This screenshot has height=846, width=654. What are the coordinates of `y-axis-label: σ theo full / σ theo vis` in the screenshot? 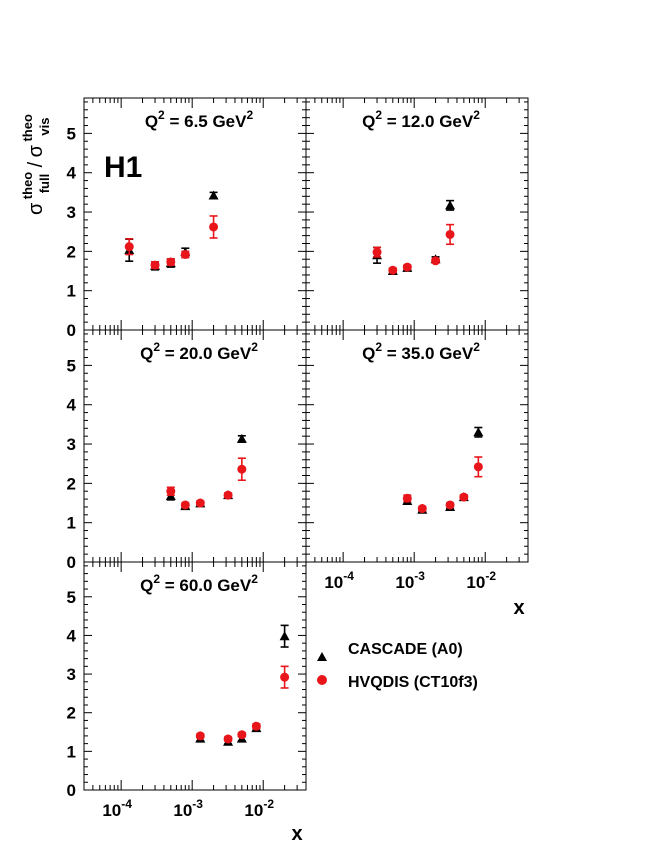 It's located at (36, 162).